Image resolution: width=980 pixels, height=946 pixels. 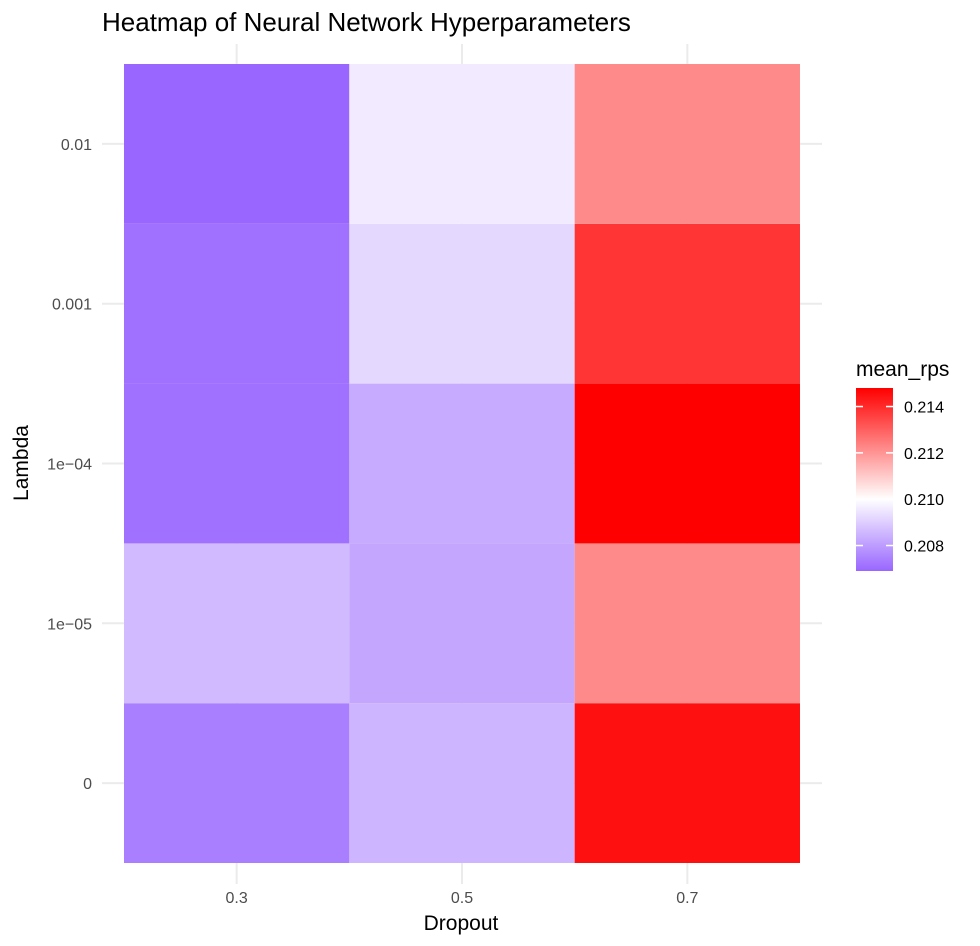 I want to click on y-axis-ticks: 0 1e−05 1e−04 0.001 0.01, so click(x=69, y=465).